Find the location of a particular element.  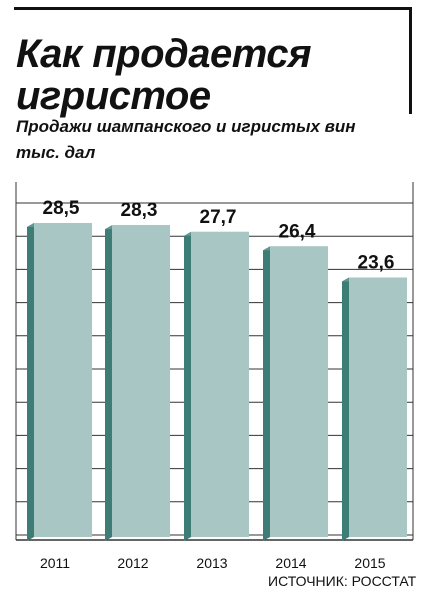

chart-unit-label: тыс. дал is located at coordinates (56, 152).